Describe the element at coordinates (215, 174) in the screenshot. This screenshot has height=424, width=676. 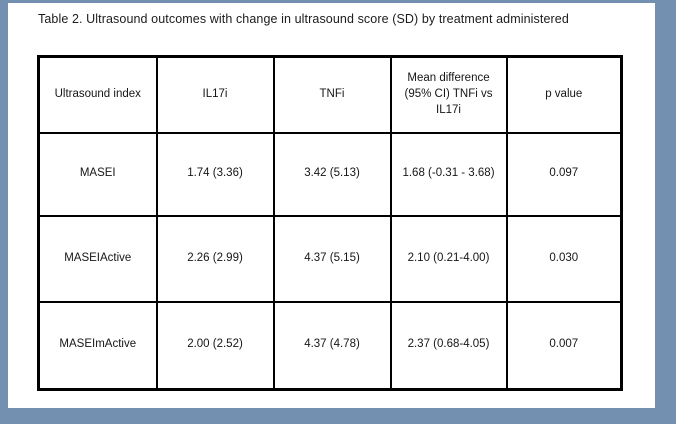
I see `cell-il17i: 1.74 (3.36)` at that location.